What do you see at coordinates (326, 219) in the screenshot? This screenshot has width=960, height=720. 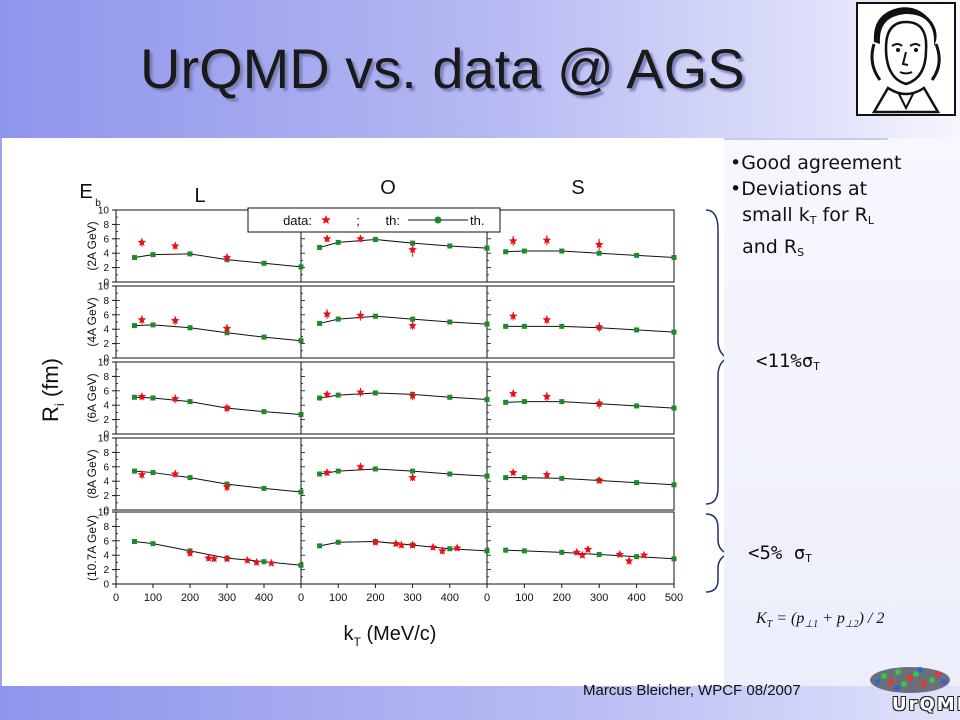 I see `legend-data-star` at bounding box center [326, 219].